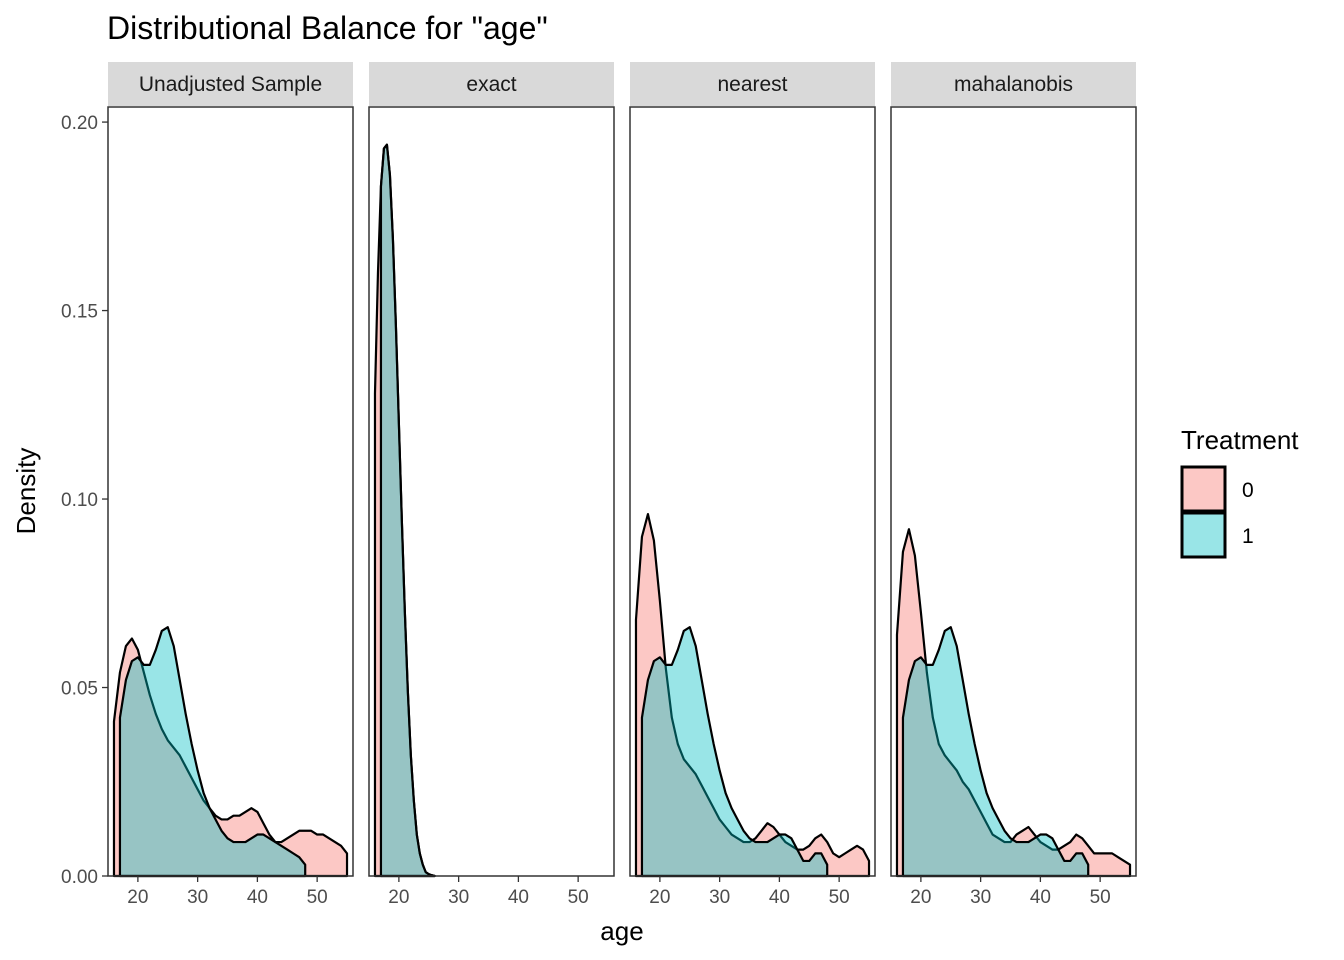  Describe the element at coordinates (26, 491) in the screenshot. I see `y-axis-title: Density` at that location.